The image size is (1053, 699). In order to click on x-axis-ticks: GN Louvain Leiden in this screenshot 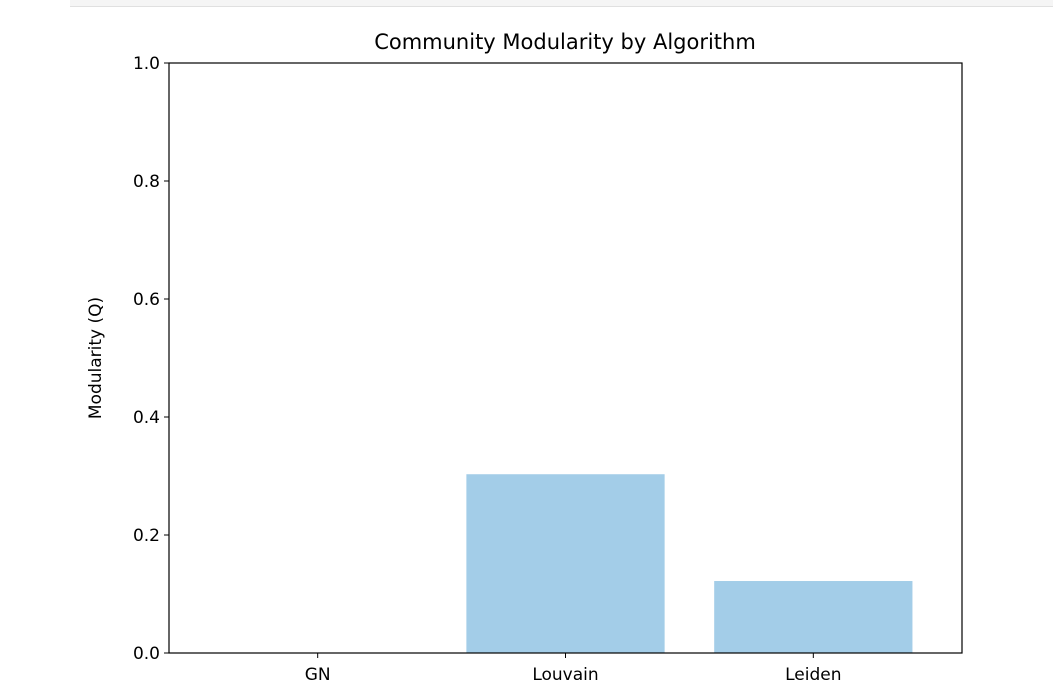, I will do `click(573, 669)`.